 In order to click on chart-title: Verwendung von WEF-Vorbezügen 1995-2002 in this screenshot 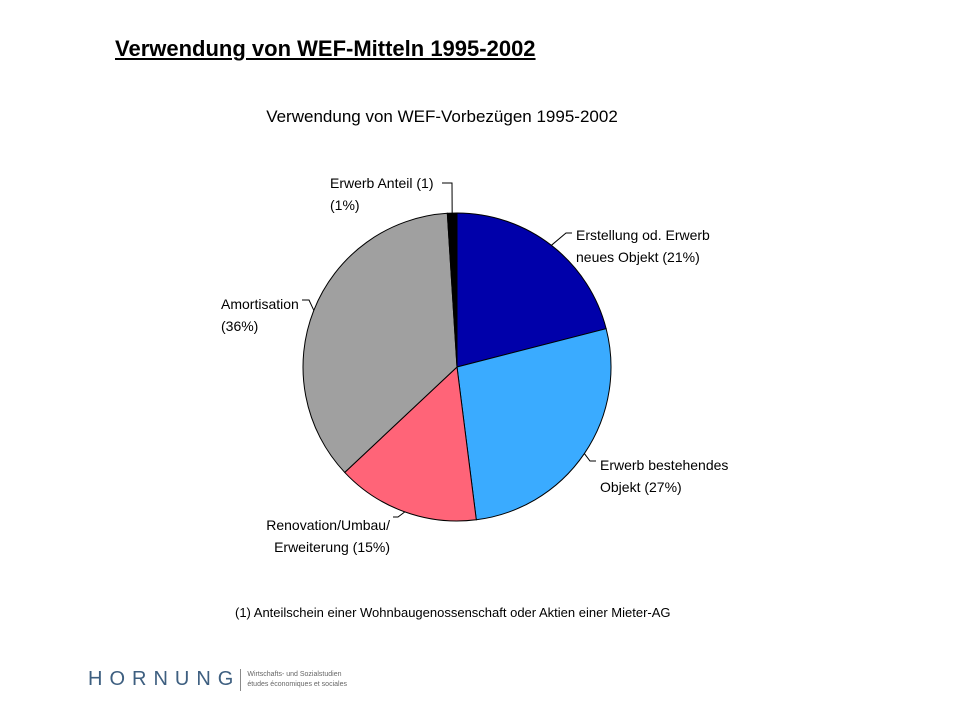, I will do `click(442, 116)`.